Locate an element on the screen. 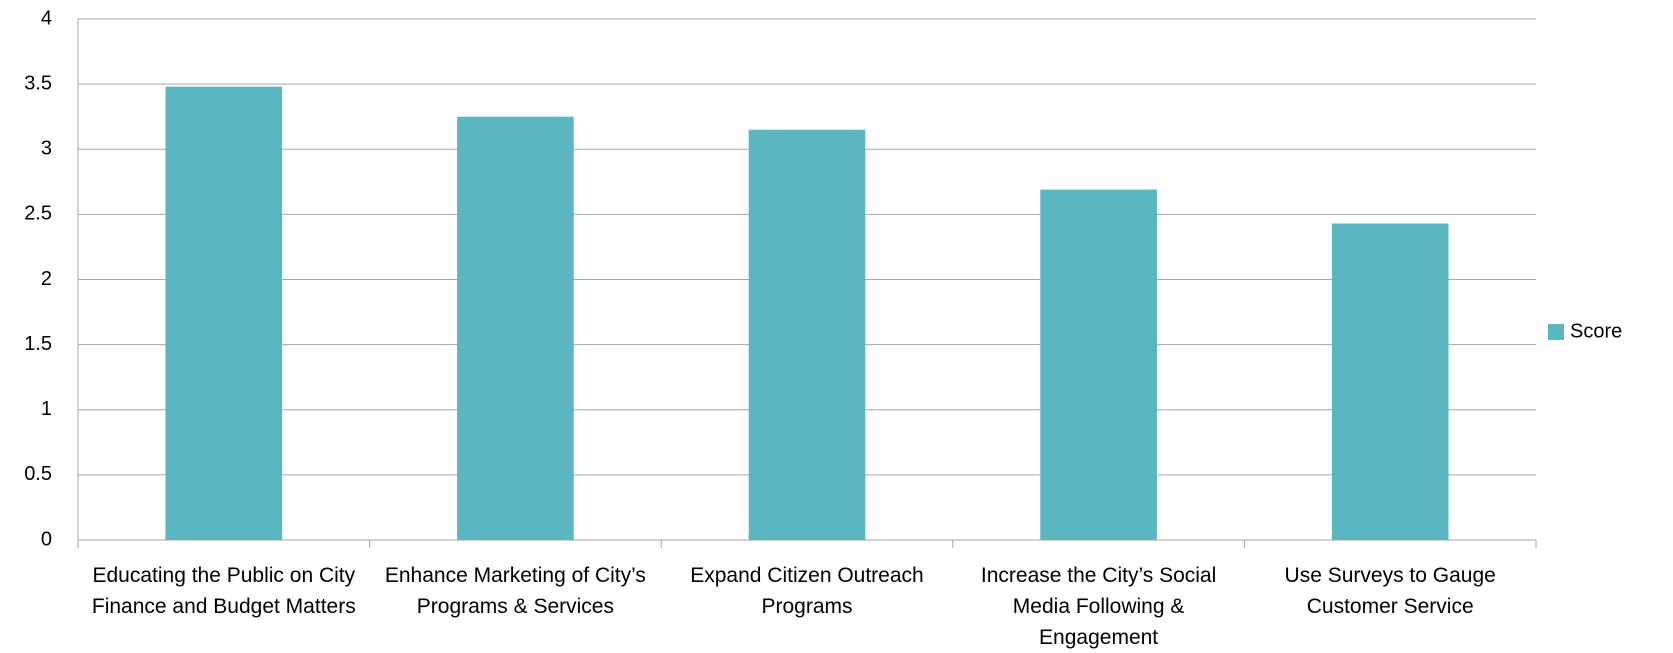 The height and width of the screenshot is (653, 1673). y-tick-label: 3 is located at coordinates (46, 149).